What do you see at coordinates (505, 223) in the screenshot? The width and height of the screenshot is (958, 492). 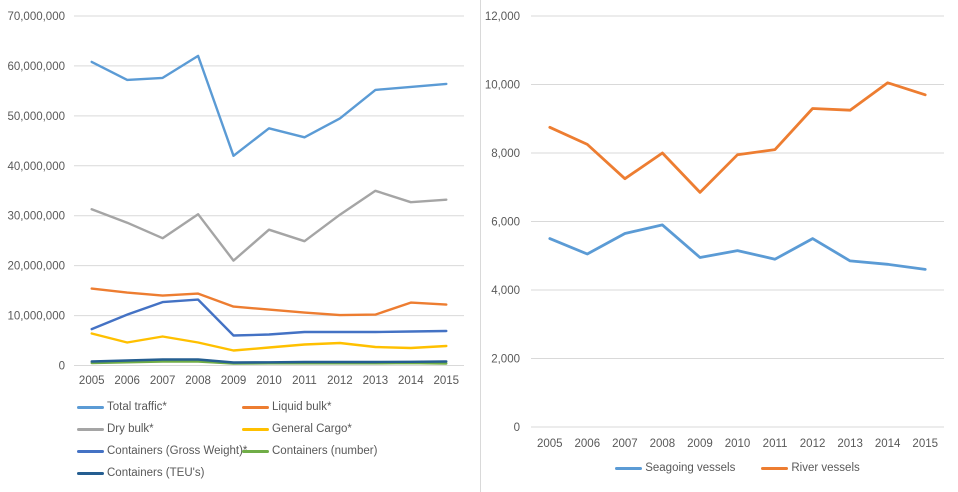 I see `y-axis-tick-label: 6,000` at bounding box center [505, 223].